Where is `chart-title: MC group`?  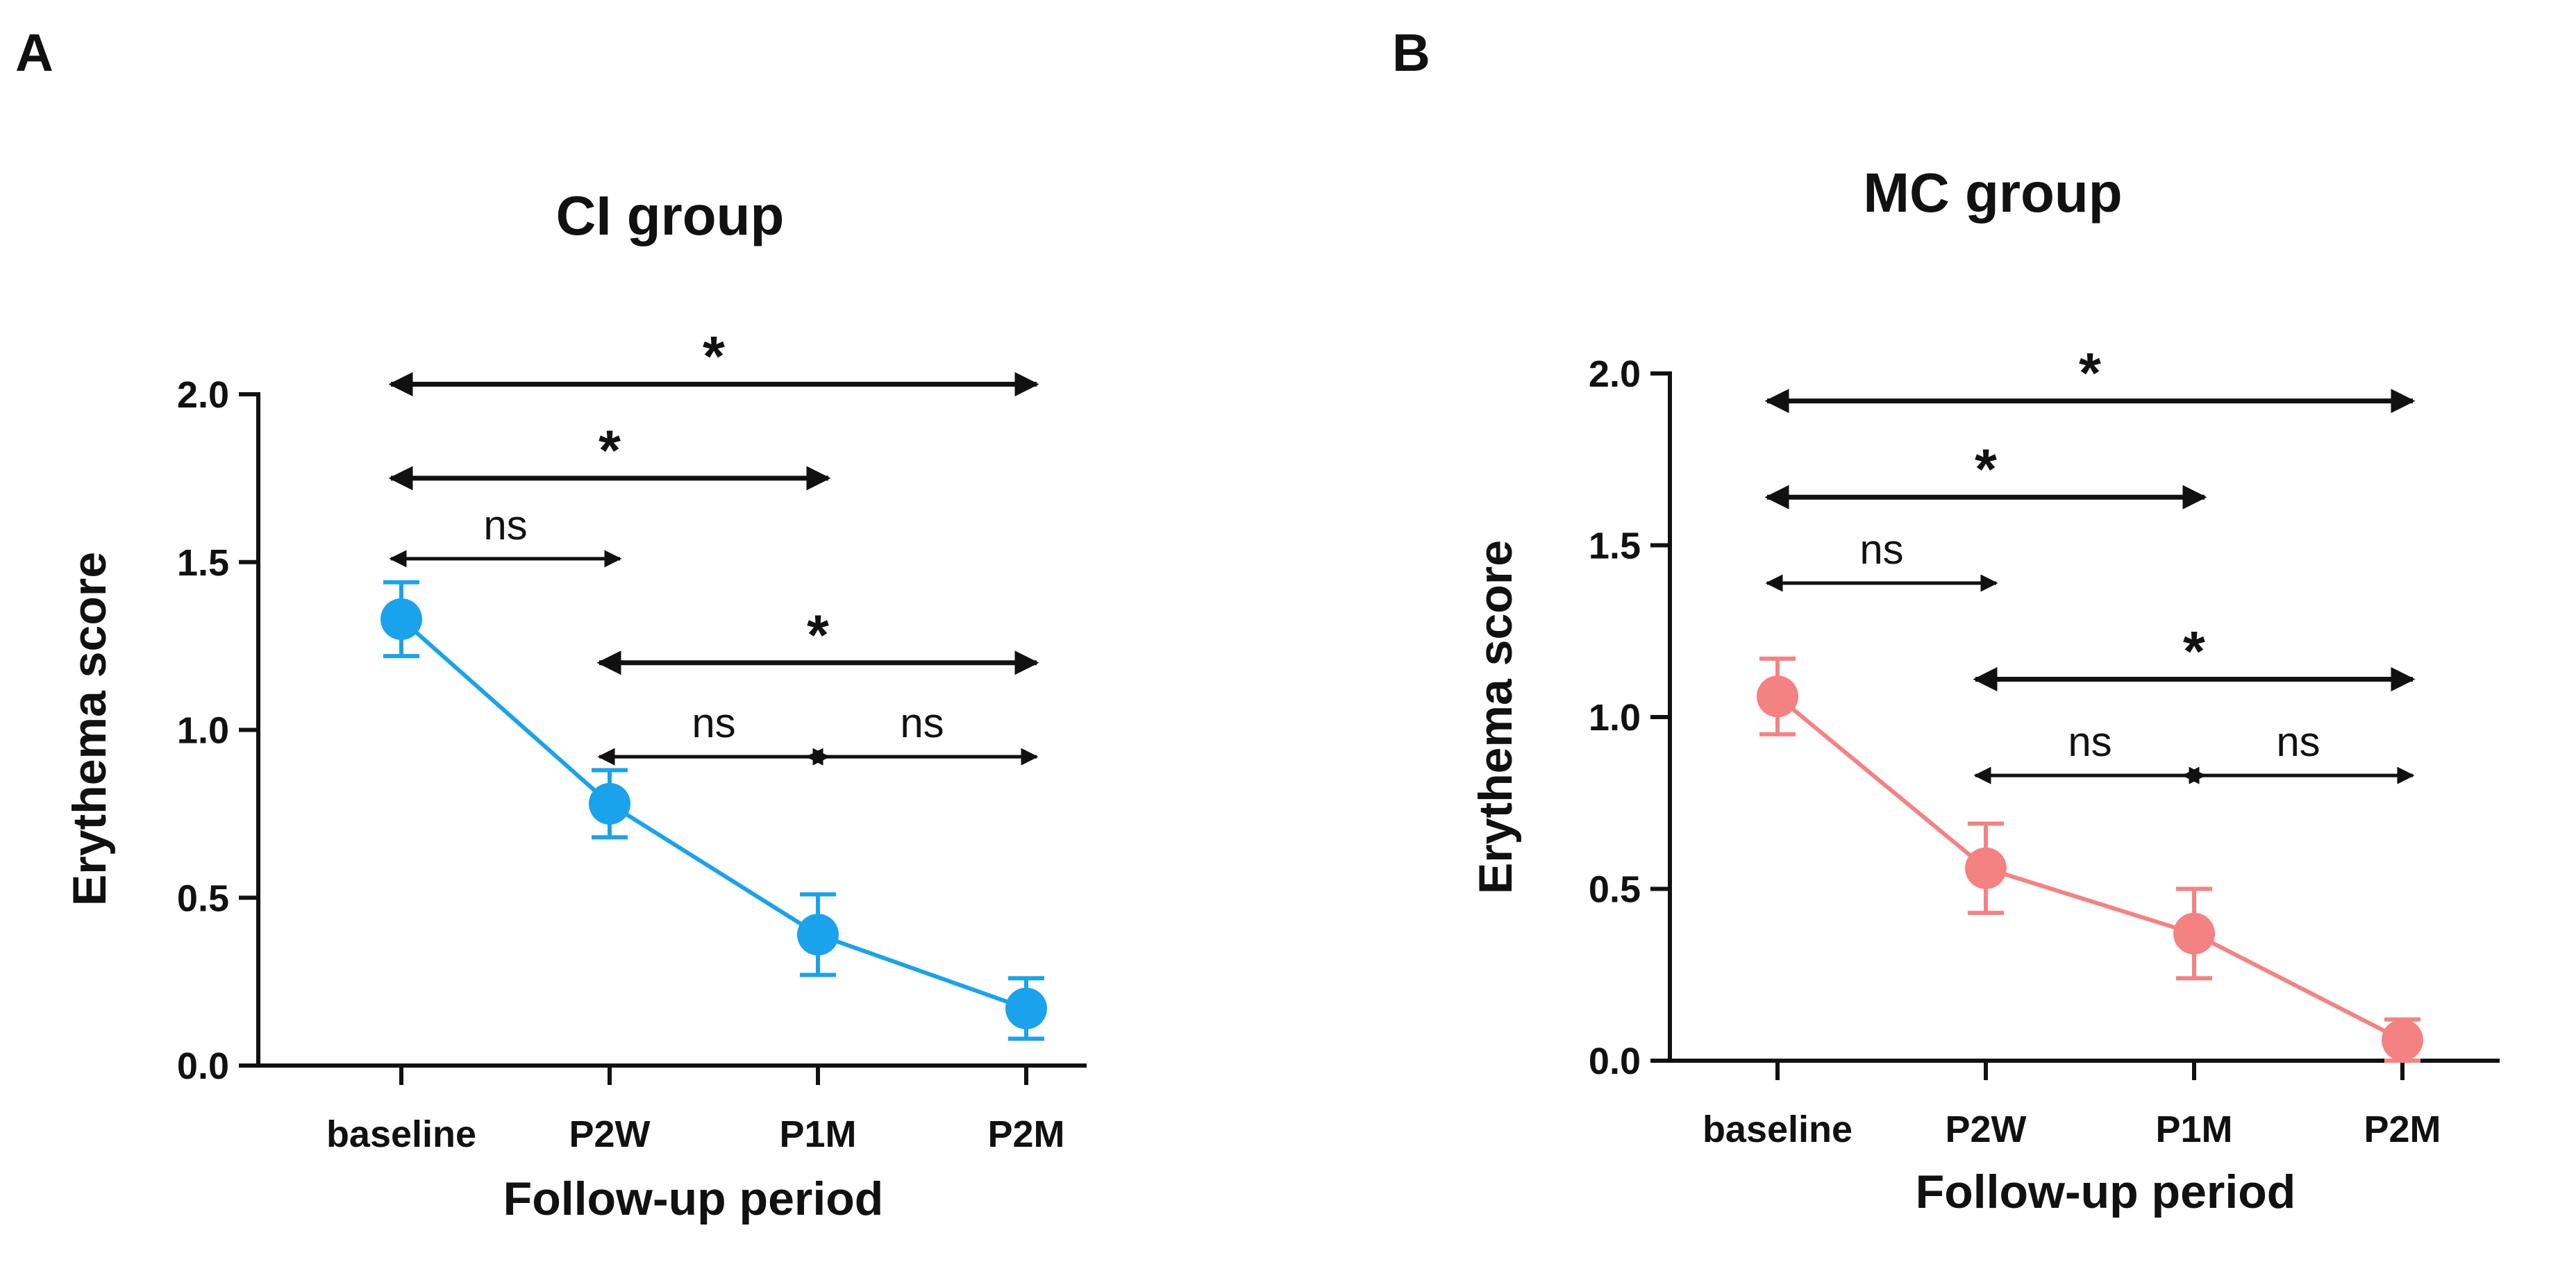 chart-title: MC group is located at coordinates (1992, 193).